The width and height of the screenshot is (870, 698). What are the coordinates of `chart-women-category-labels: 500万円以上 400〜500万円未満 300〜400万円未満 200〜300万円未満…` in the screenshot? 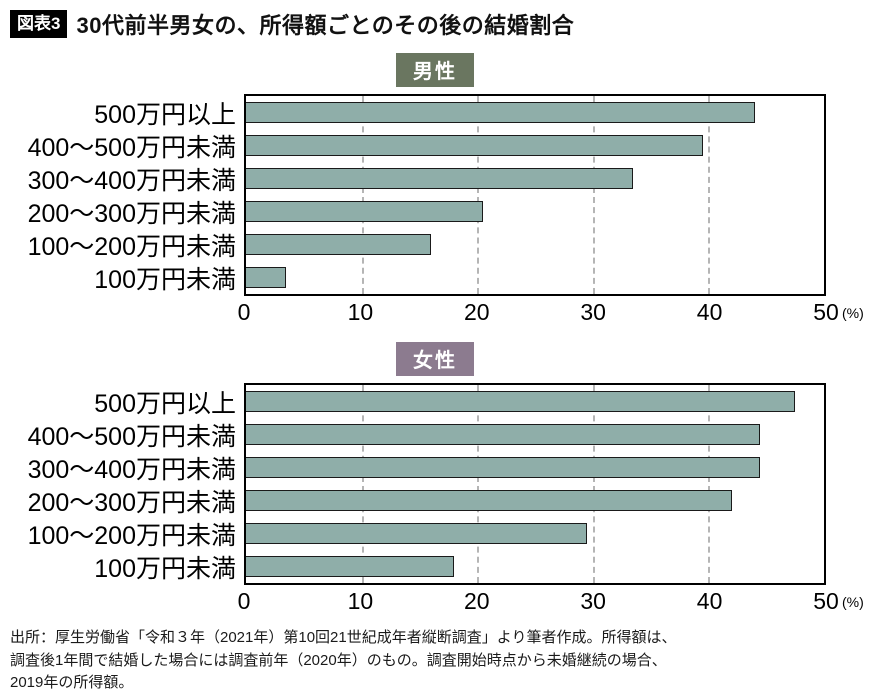 It's located at (127, 500).